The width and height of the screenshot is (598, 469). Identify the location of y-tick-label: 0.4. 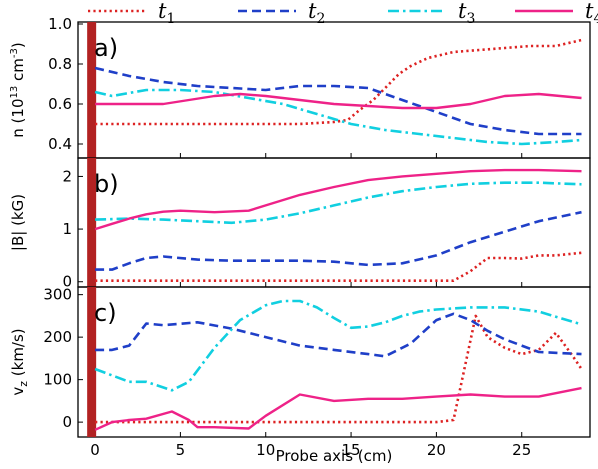
(60, 144).